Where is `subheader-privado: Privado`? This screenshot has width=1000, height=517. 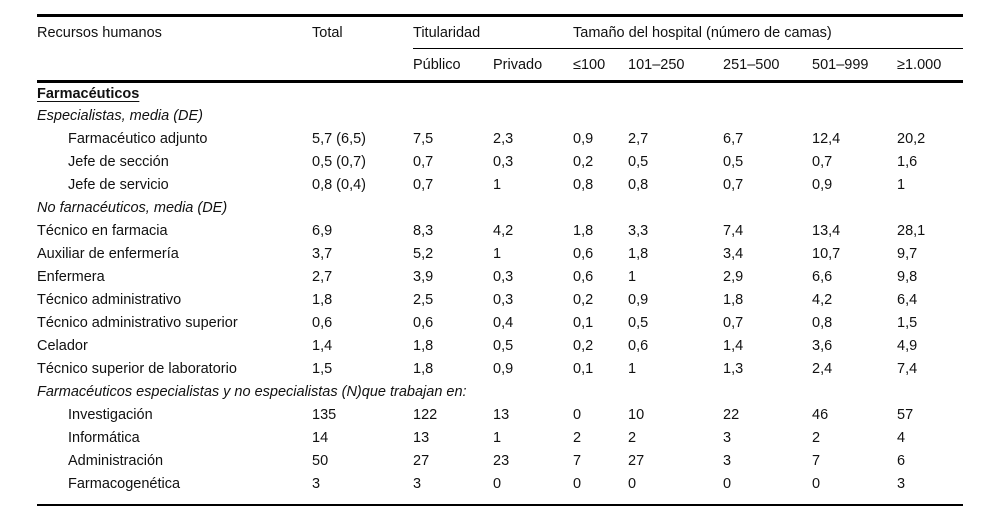
subheader-privado: Privado is located at coordinates (533, 65).